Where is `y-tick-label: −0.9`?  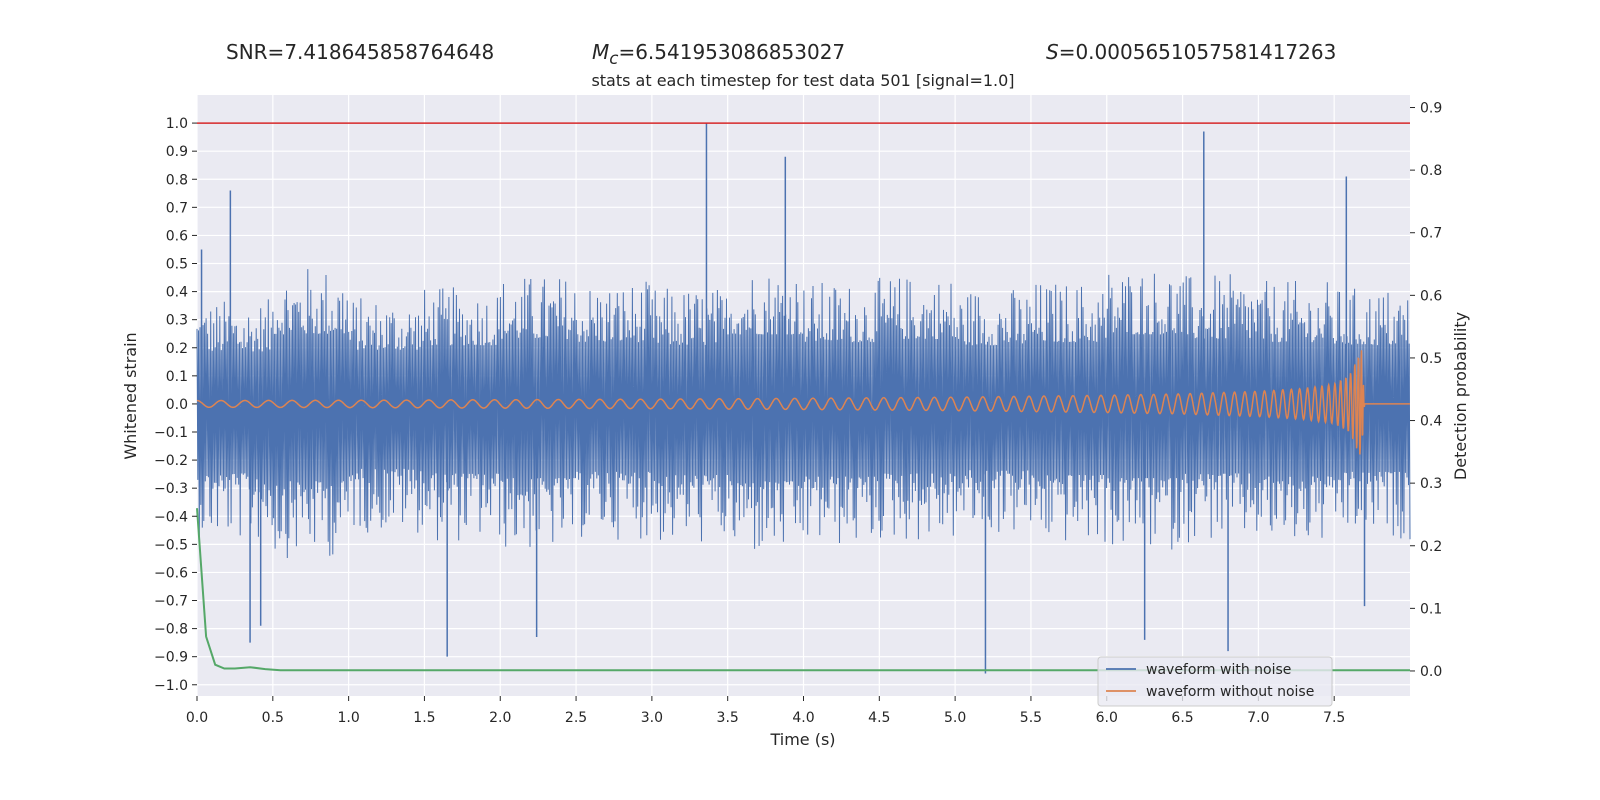 y-tick-label: −0.9 is located at coordinates (171, 658).